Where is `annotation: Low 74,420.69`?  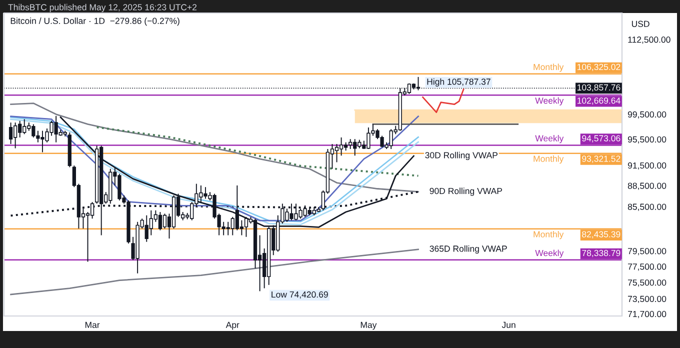
annotation: Low 74,420.69 is located at coordinates (300, 295).